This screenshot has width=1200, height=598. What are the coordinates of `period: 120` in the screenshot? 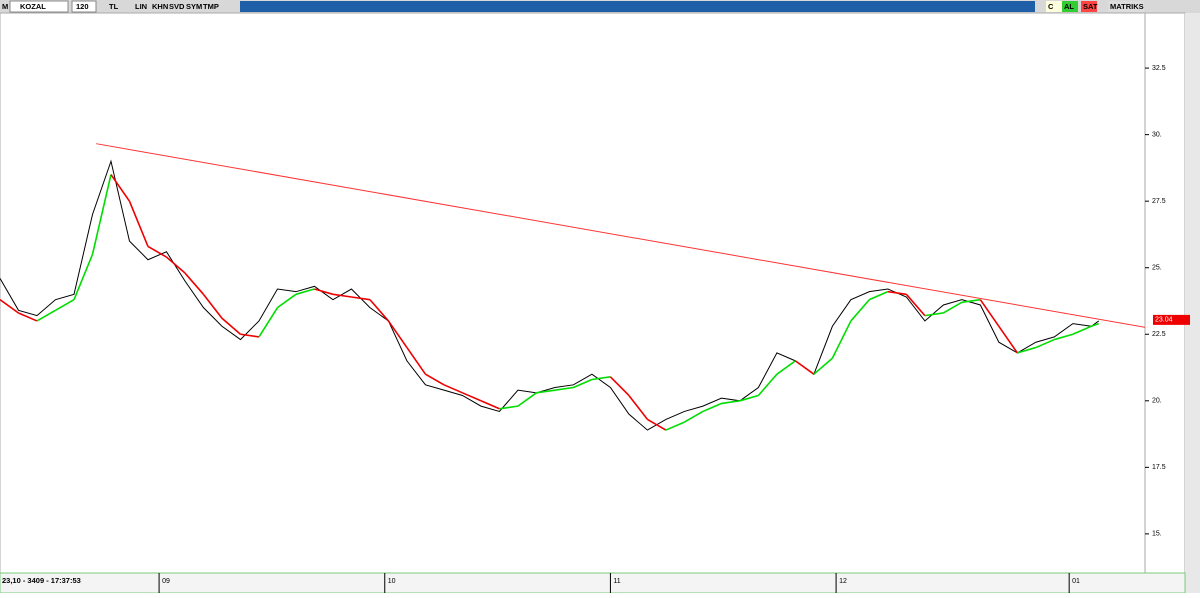 It's located at (82, 6).